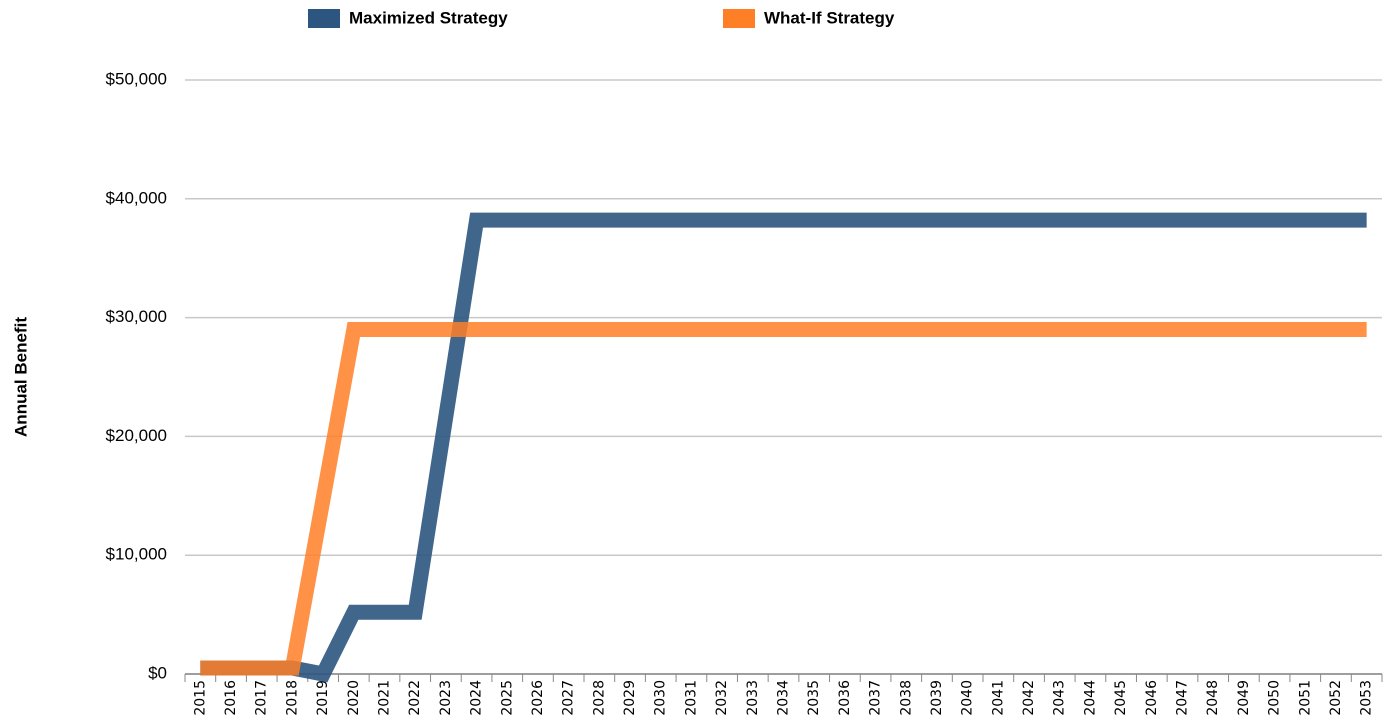  I want to click on x-tick-label: 2024, so click(477, 698).